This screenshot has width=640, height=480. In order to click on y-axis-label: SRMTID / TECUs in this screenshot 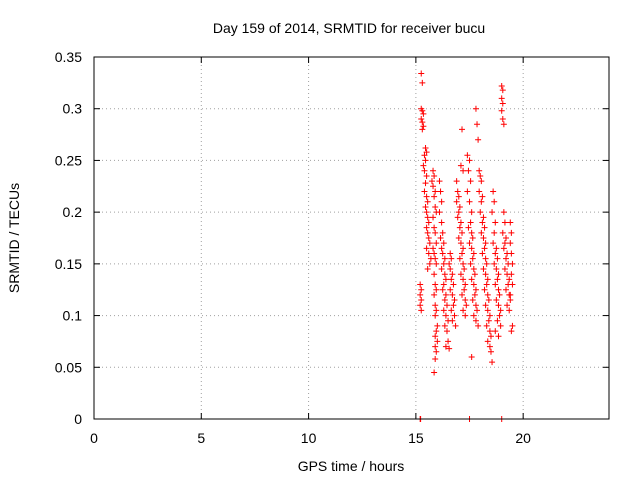, I will do `click(14, 238)`.